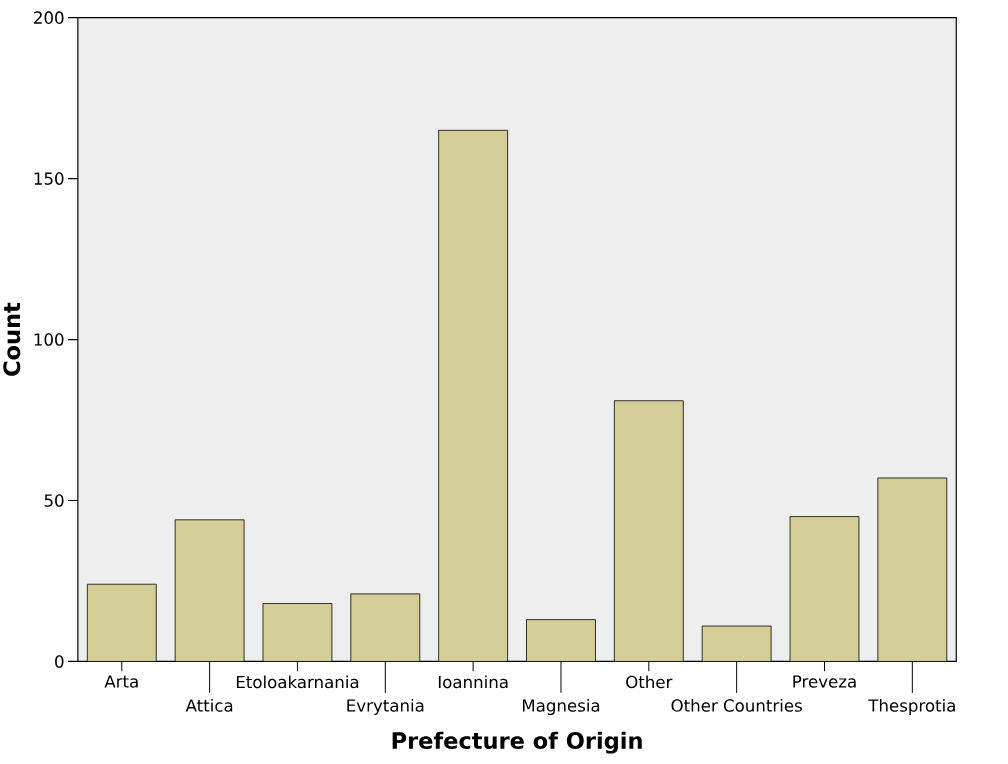 The image size is (1008, 764). I want to click on x-tick-label: Preveza, so click(824, 681).